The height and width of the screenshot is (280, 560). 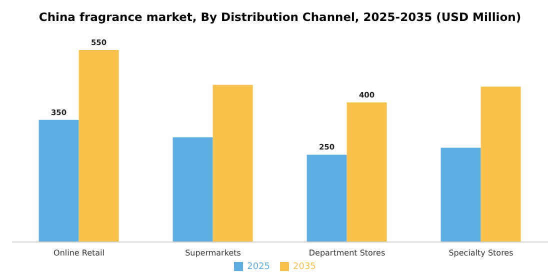 I want to click on x-tick-label: Online Retail, so click(x=79, y=253).